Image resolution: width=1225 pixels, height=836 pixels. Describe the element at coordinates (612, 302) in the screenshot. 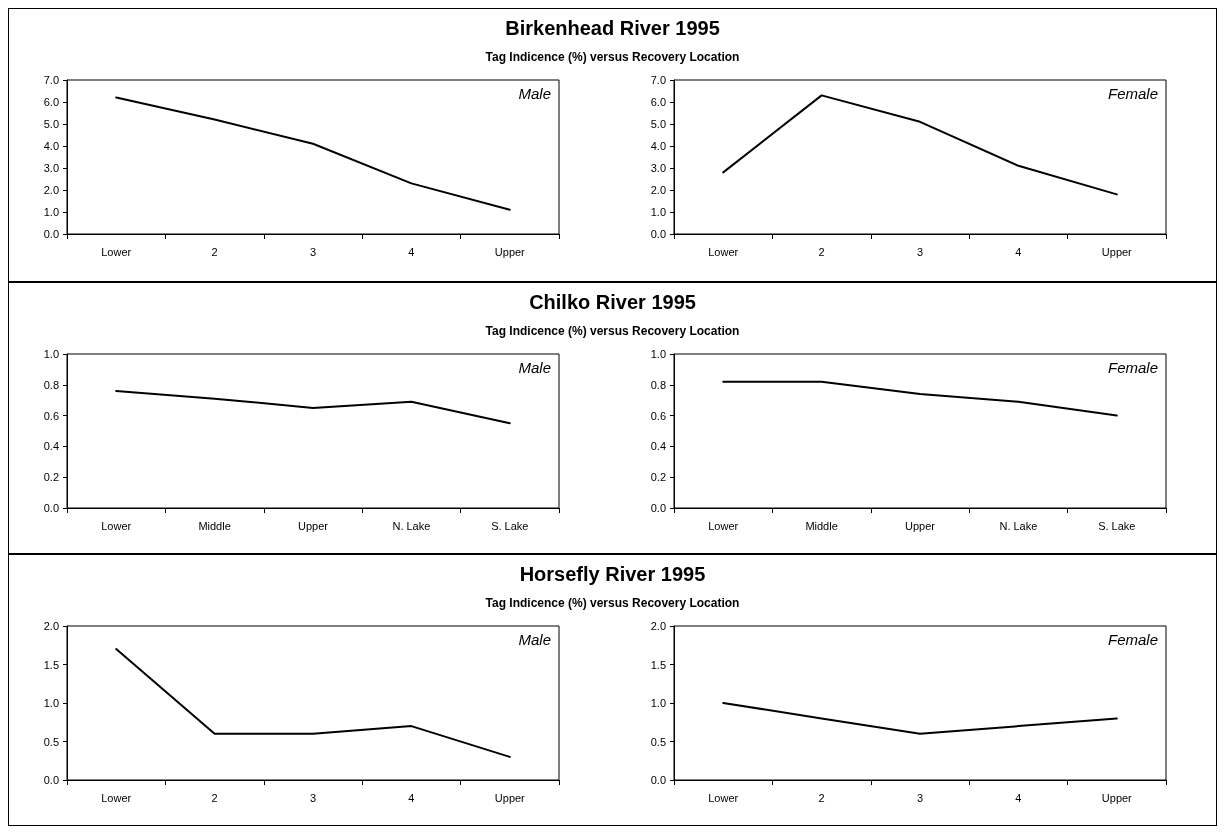

I see `text: Chilko River 1995` at that location.